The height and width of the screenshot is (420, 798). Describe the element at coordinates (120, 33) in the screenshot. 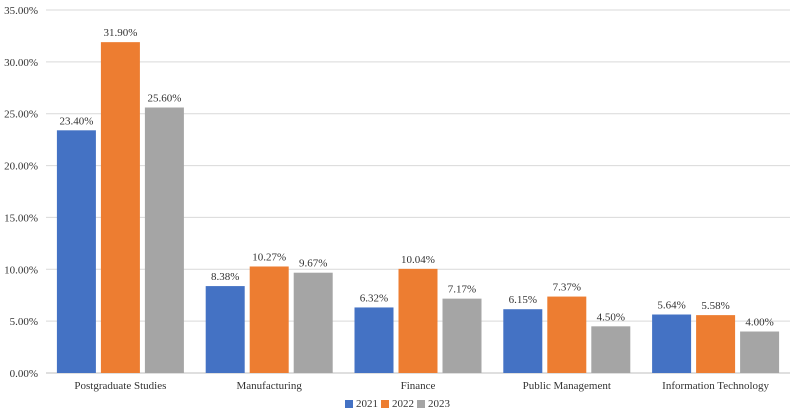

I see `data-label: 31.90%` at that location.